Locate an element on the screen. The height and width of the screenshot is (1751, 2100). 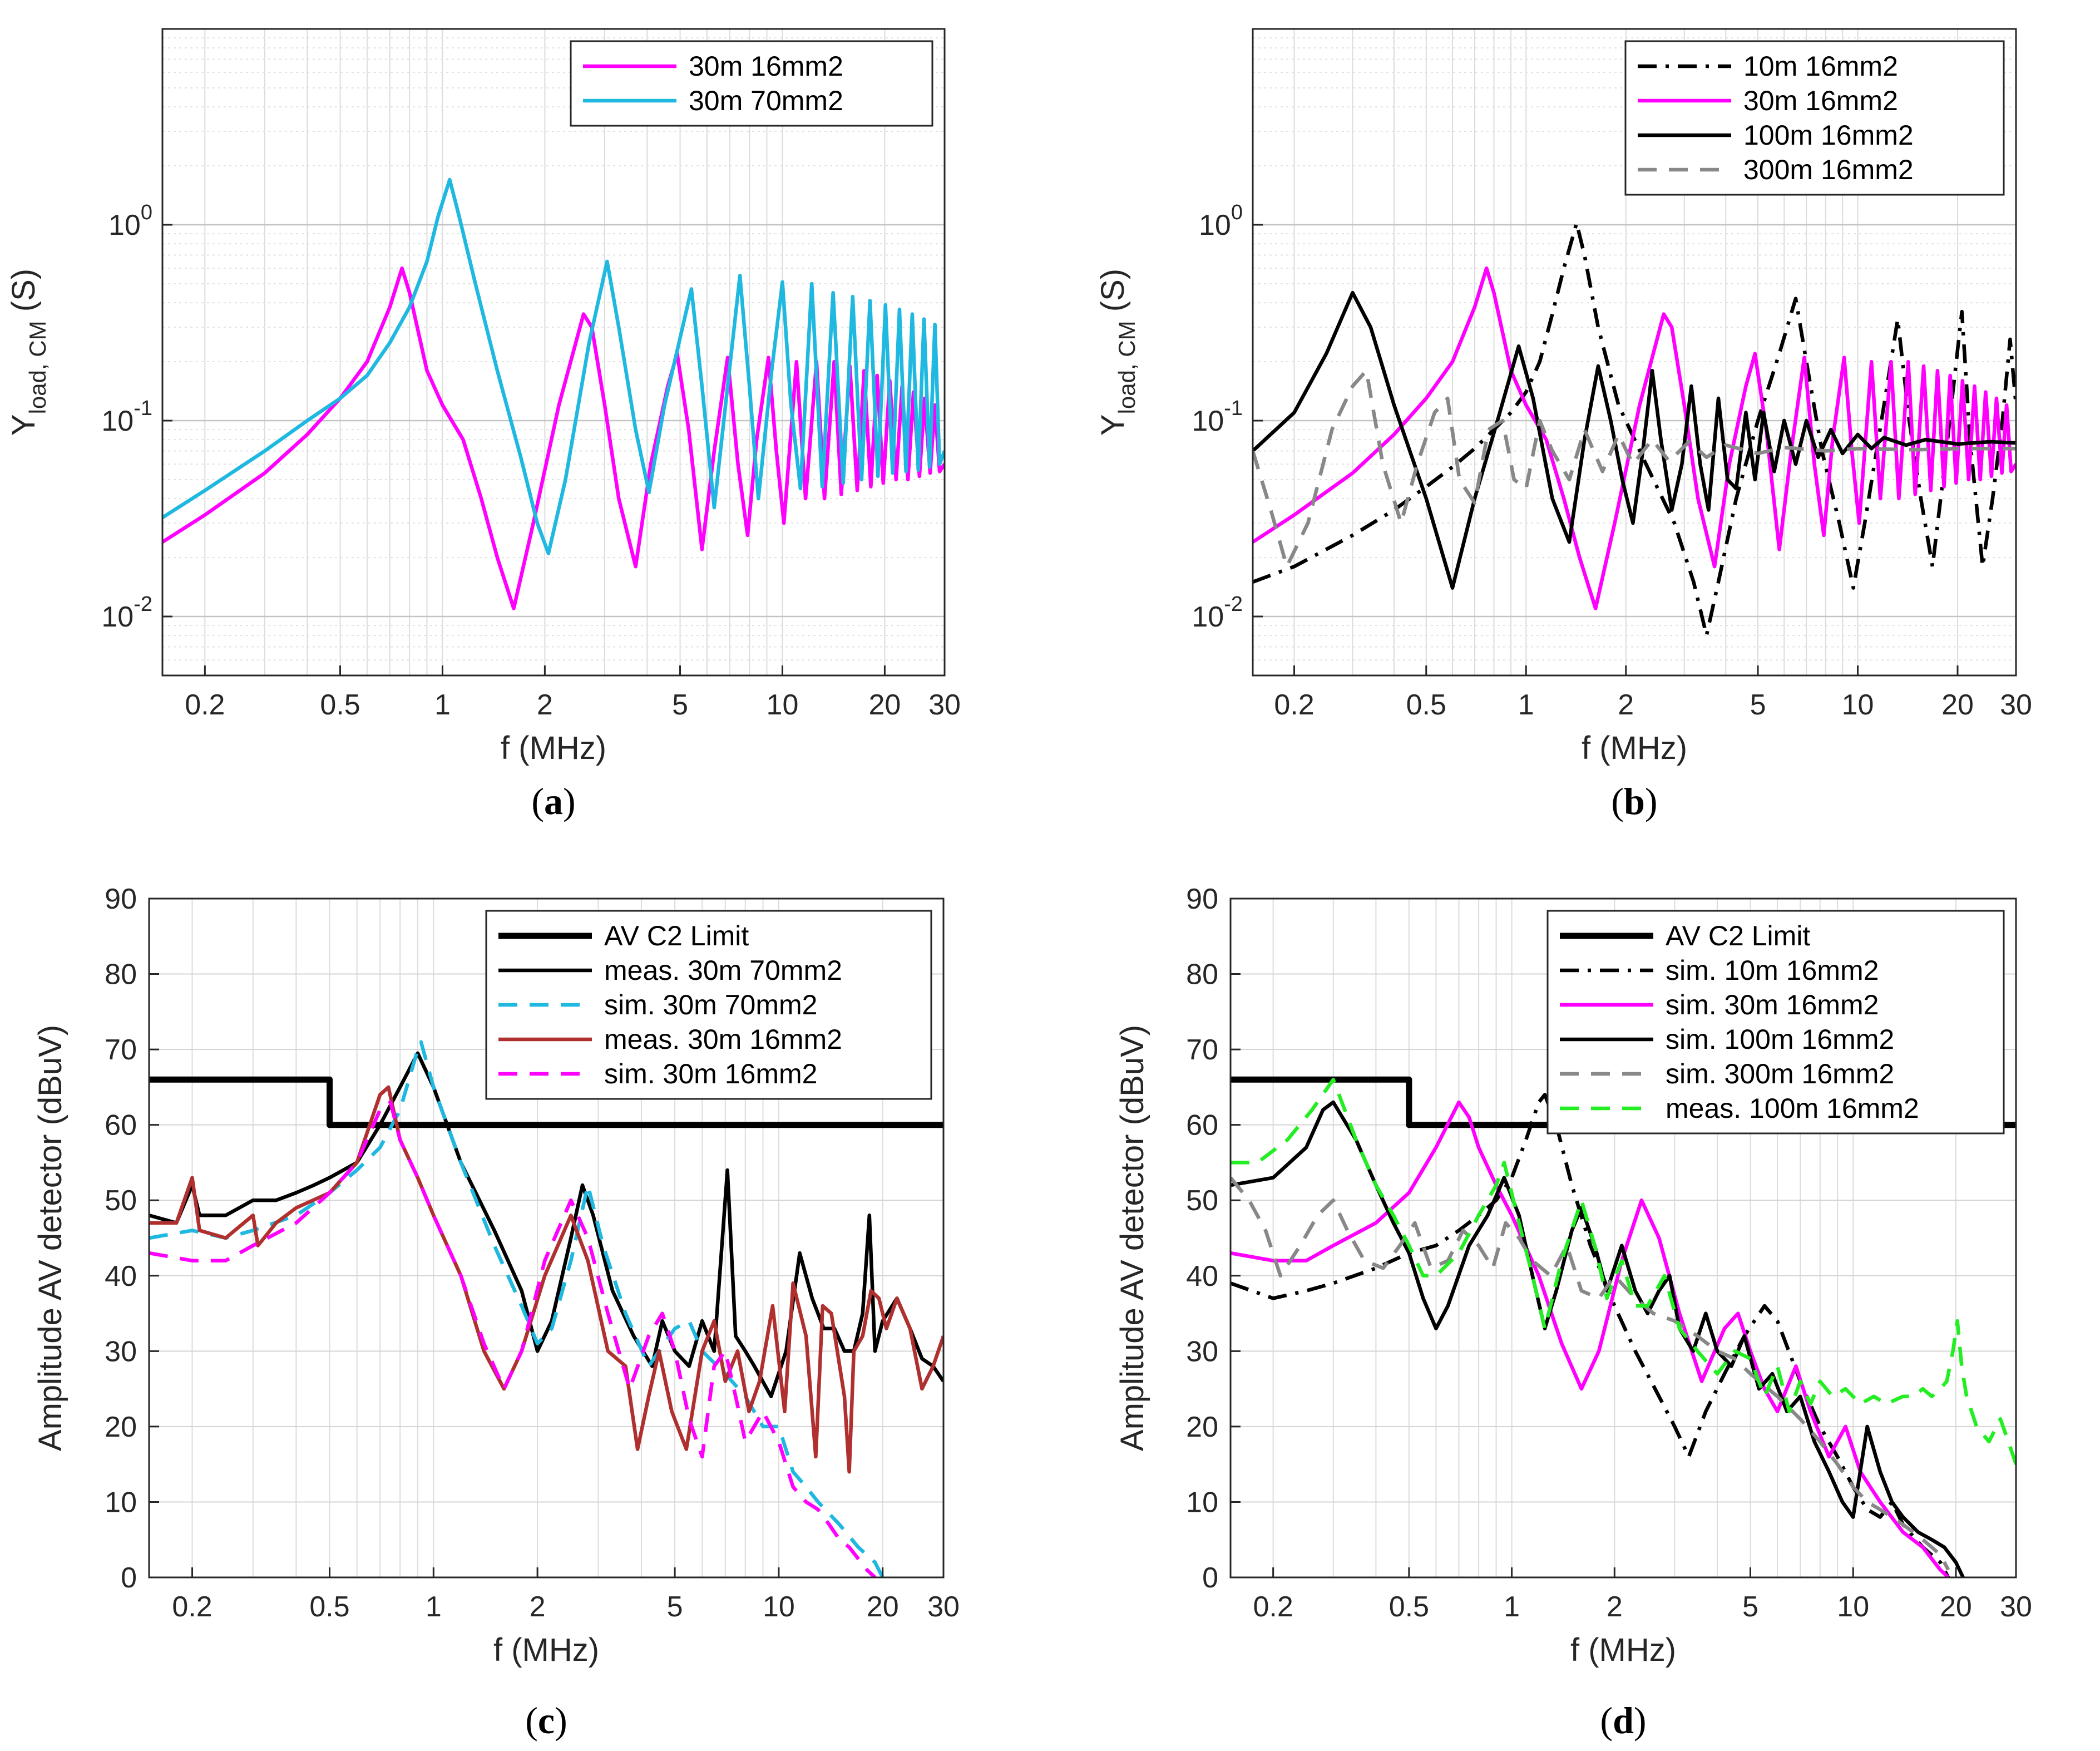
panel-caption: (c) is located at coordinates (546, 1720).